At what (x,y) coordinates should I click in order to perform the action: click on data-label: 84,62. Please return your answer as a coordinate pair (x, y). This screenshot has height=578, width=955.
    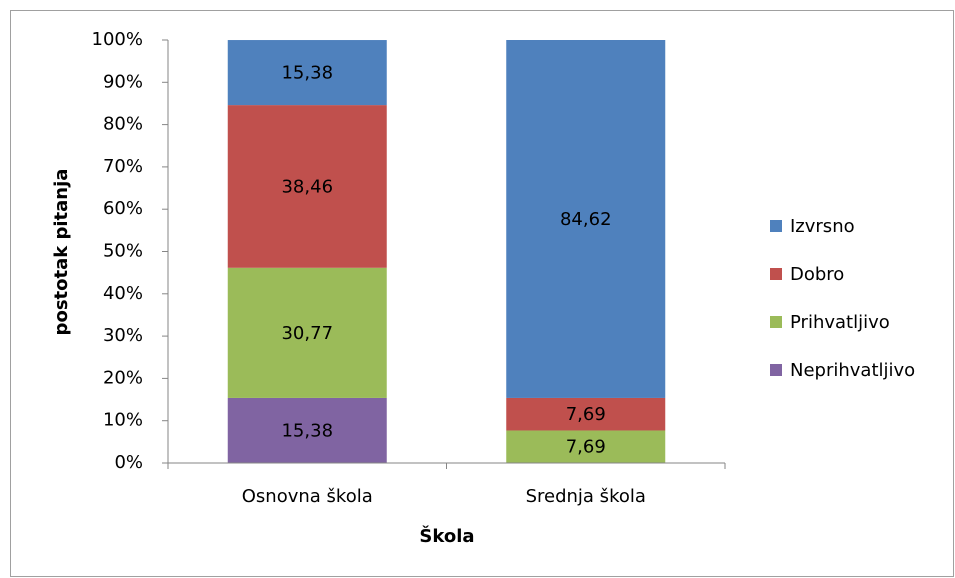
    Looking at the image, I should click on (586, 219).